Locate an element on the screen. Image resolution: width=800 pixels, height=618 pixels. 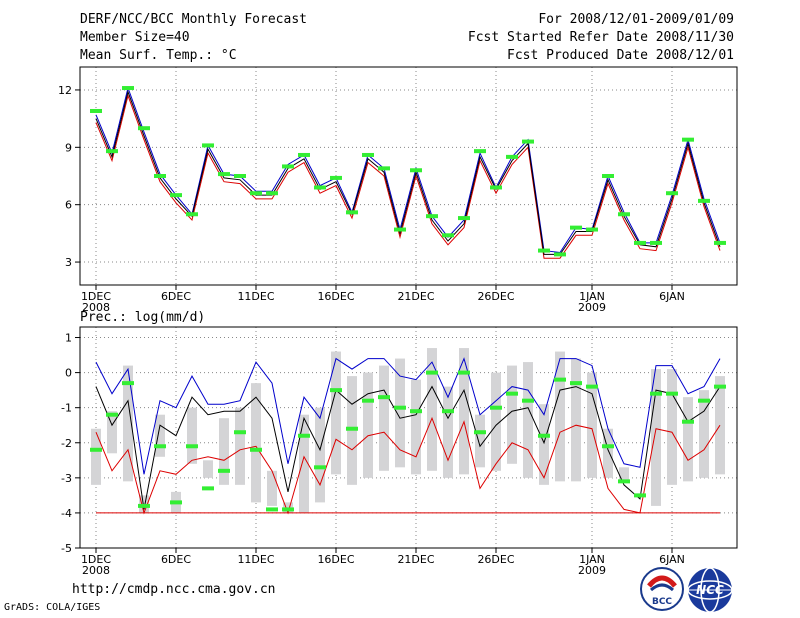
prec-ytick-label: 0 is located at coordinates (68, 373).